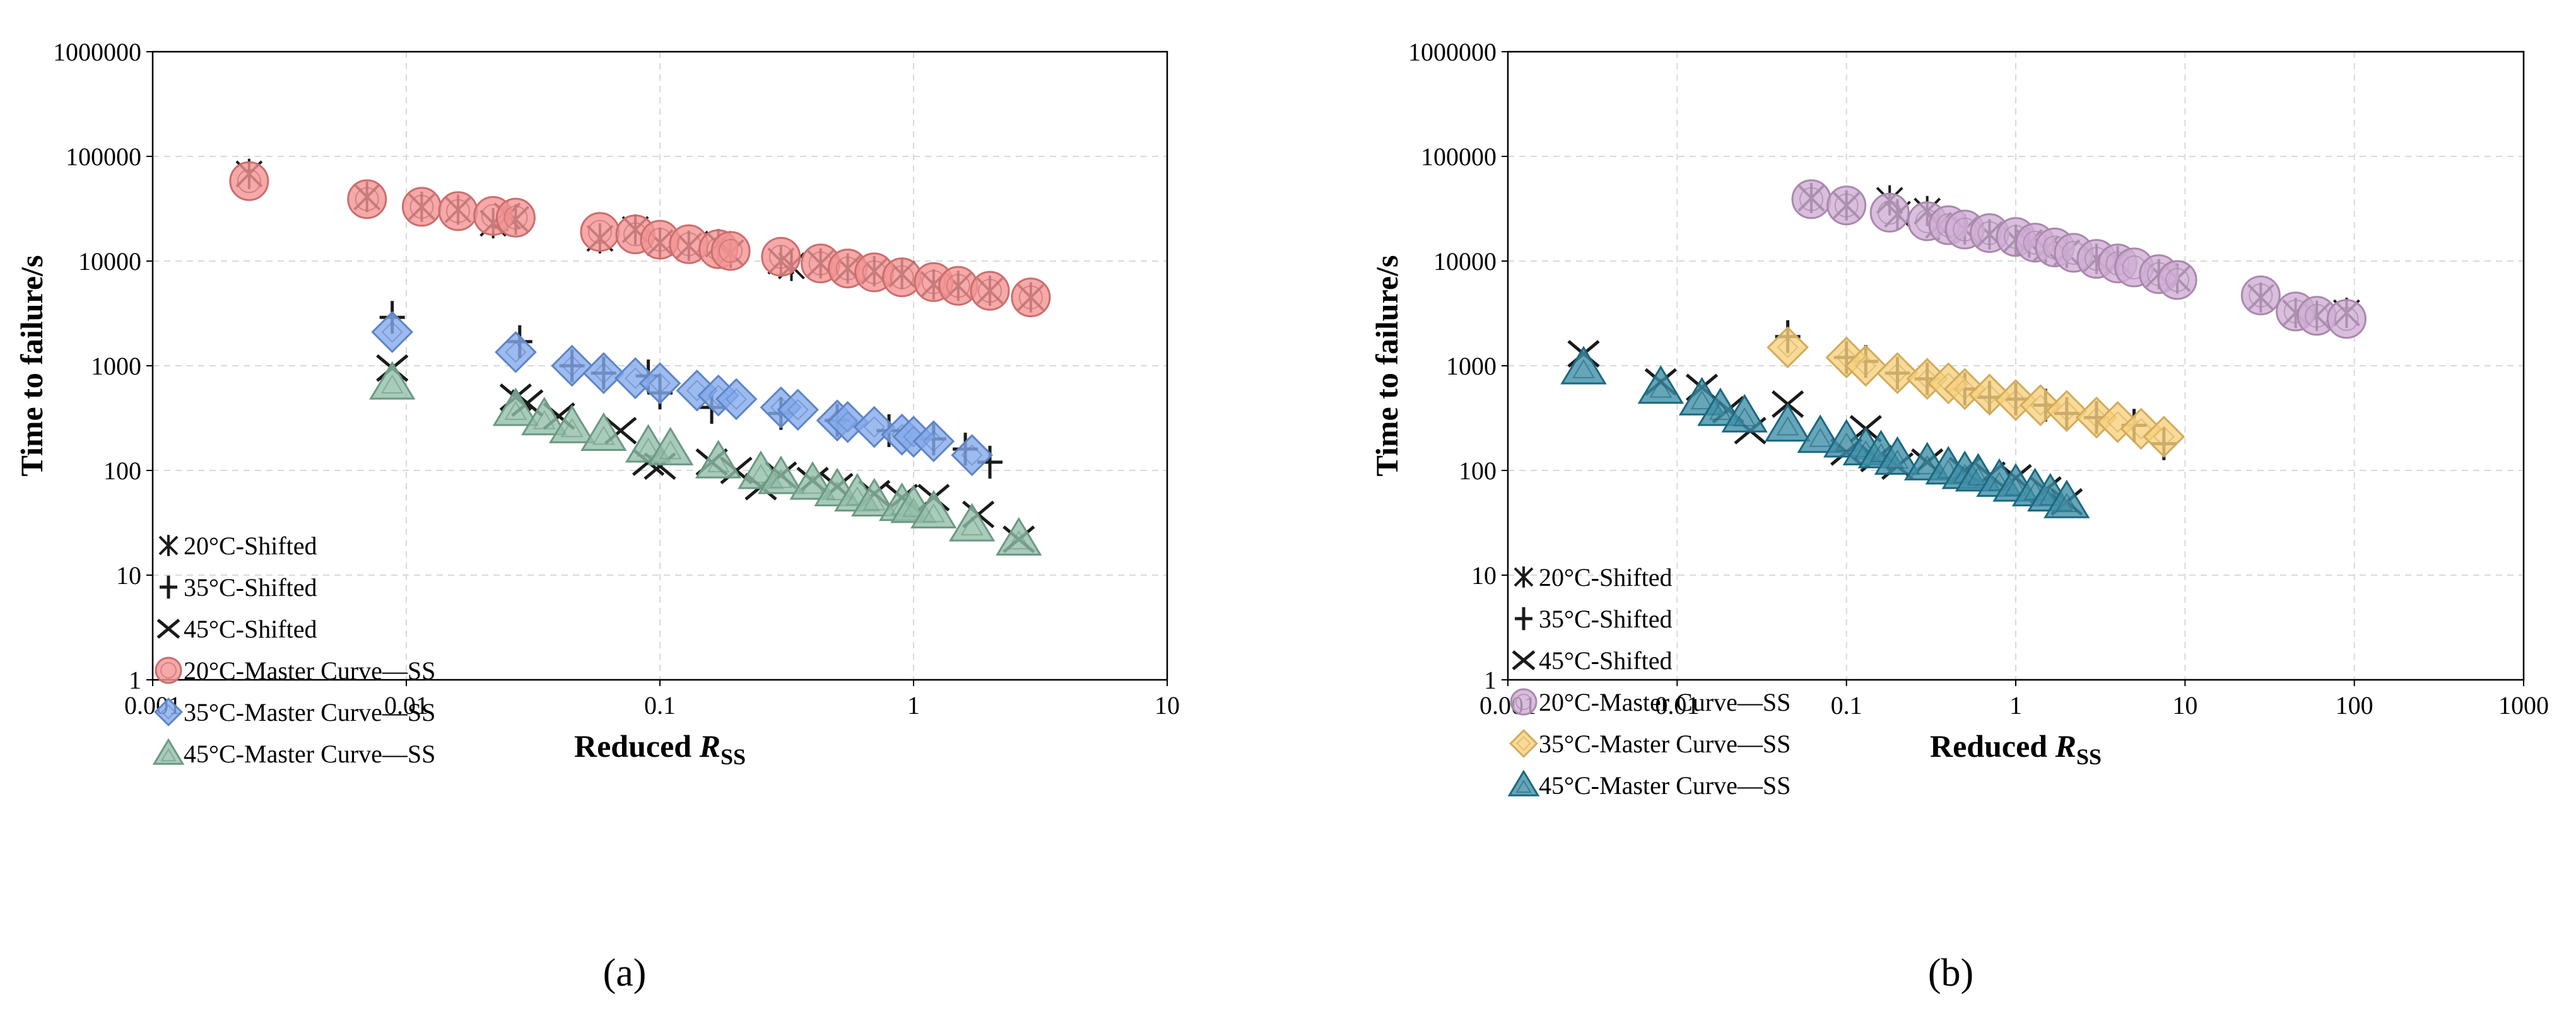 The height and width of the screenshot is (1009, 2576). Describe the element at coordinates (2184, 705) in the screenshot. I see `x-tick-label: 10` at that location.